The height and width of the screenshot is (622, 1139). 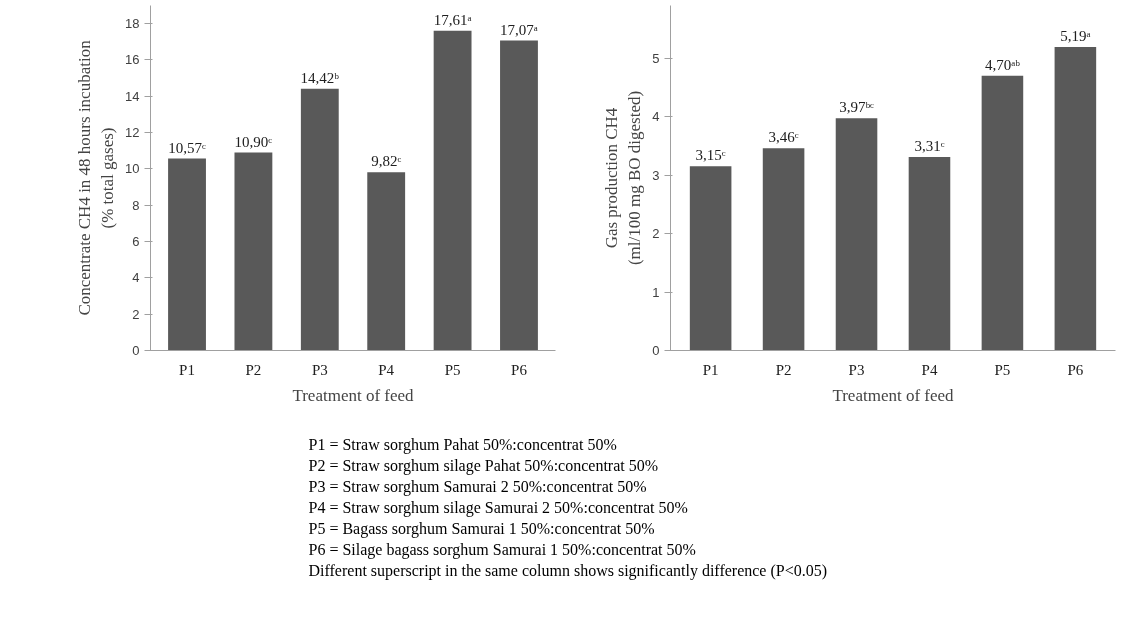 What do you see at coordinates (187, 147) in the screenshot?
I see `data-label: 10,57ᶜ` at bounding box center [187, 147].